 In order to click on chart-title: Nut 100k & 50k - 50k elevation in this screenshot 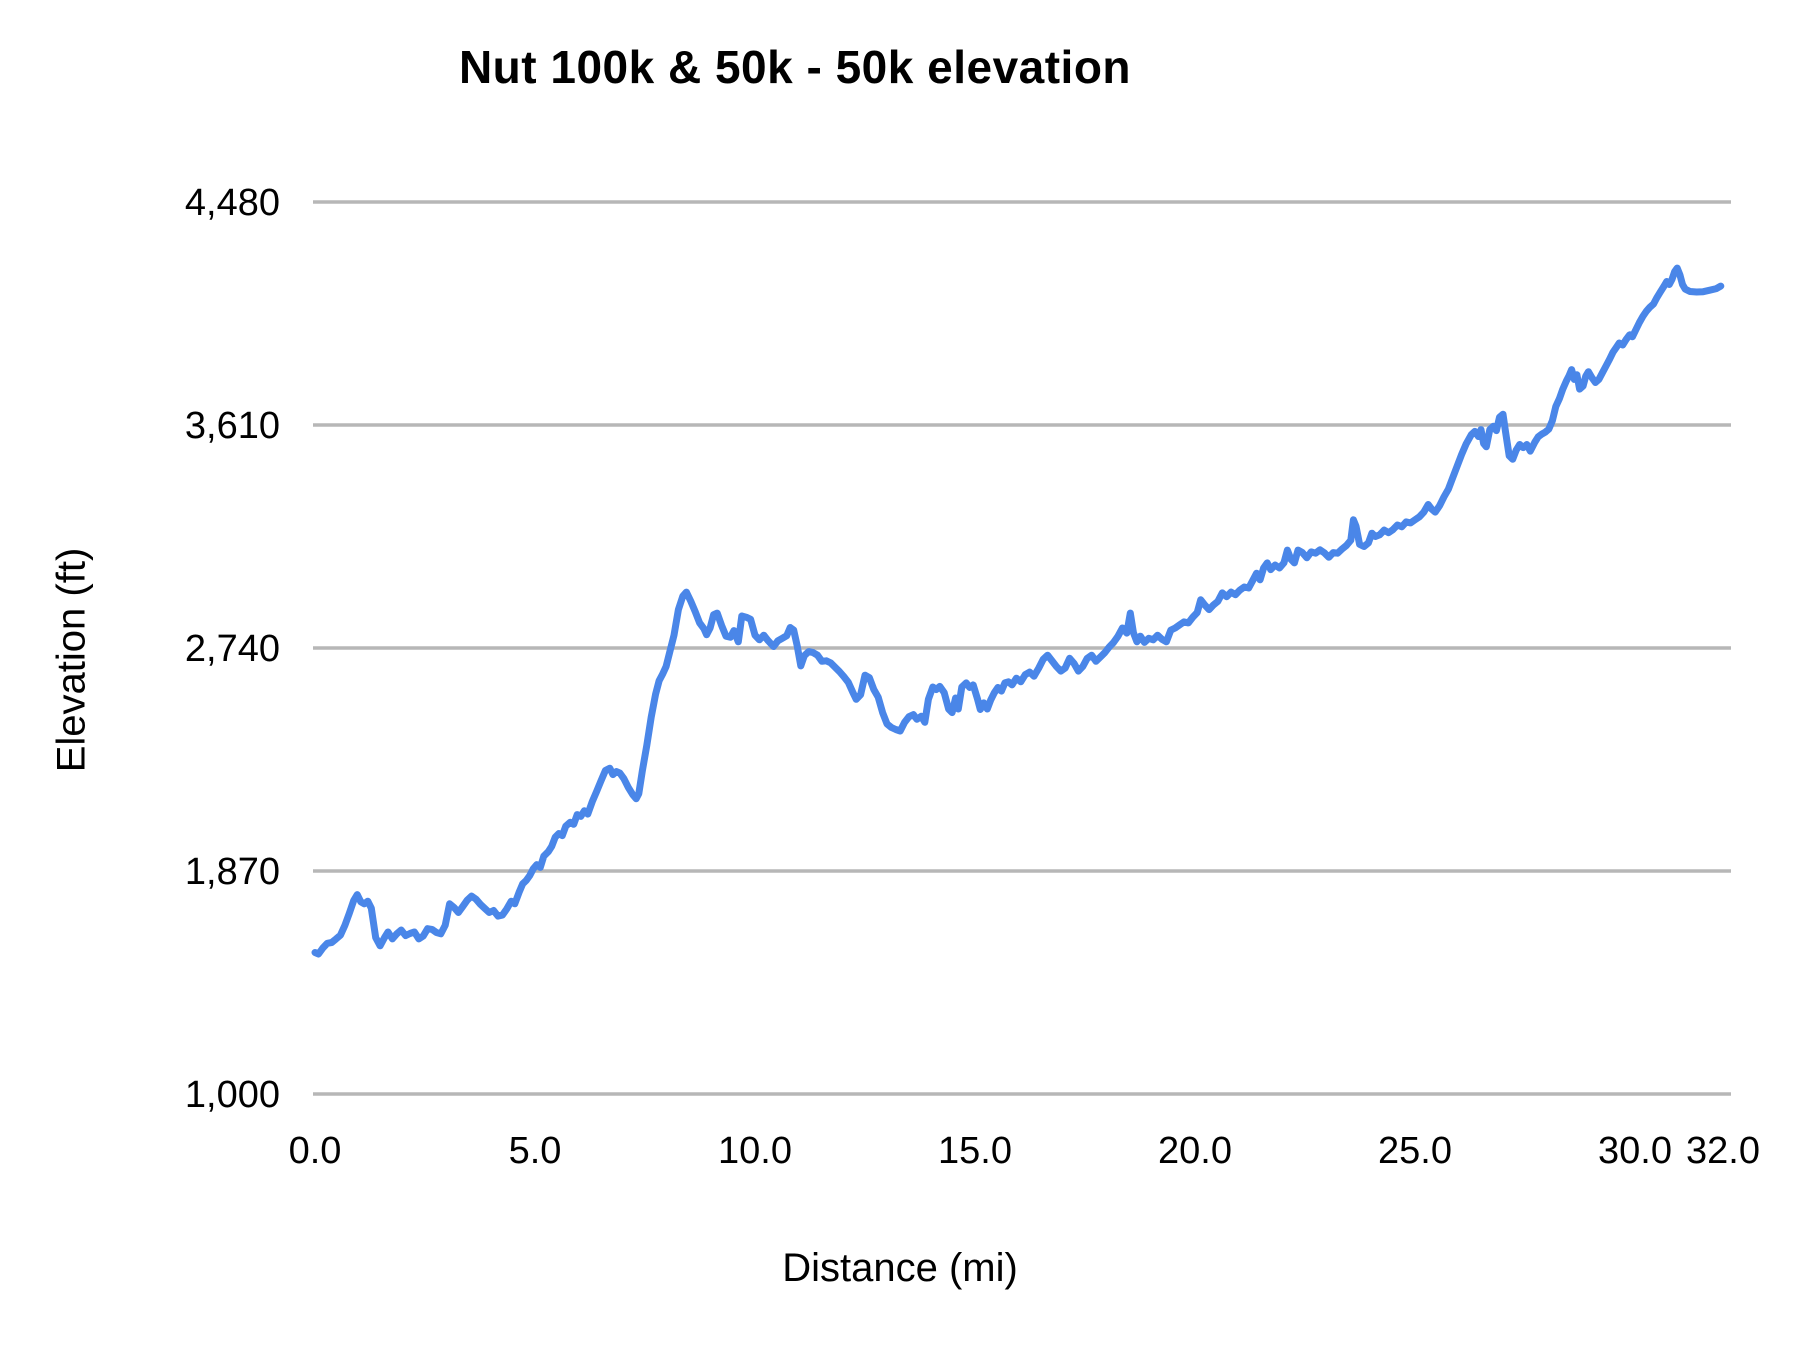, I will do `click(795, 67)`.